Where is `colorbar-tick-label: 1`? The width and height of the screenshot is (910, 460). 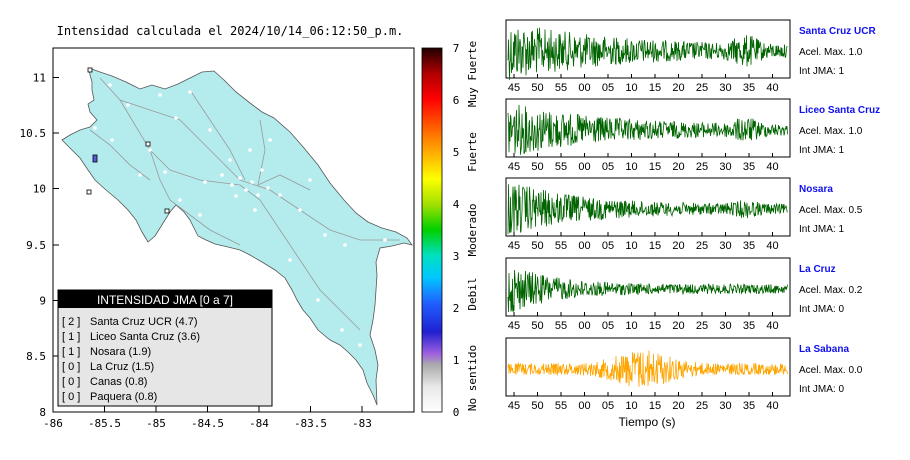
colorbar-tick-label: 1 is located at coordinates (456, 360).